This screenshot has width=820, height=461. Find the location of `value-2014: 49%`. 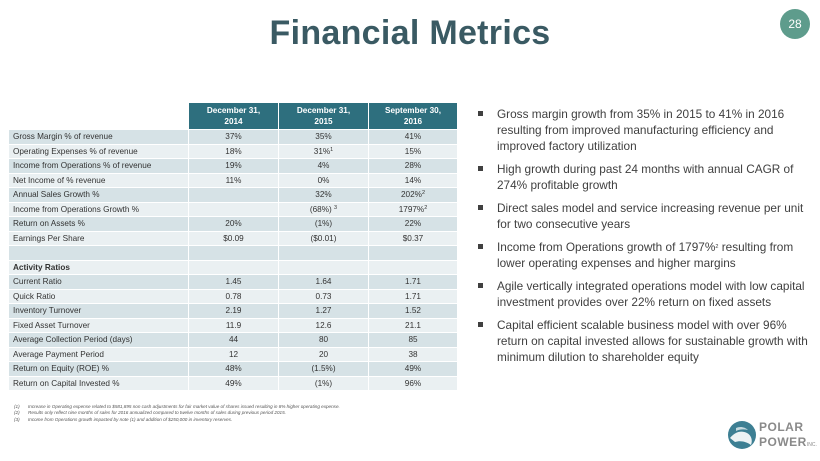

value-2014: 49% is located at coordinates (233, 383).